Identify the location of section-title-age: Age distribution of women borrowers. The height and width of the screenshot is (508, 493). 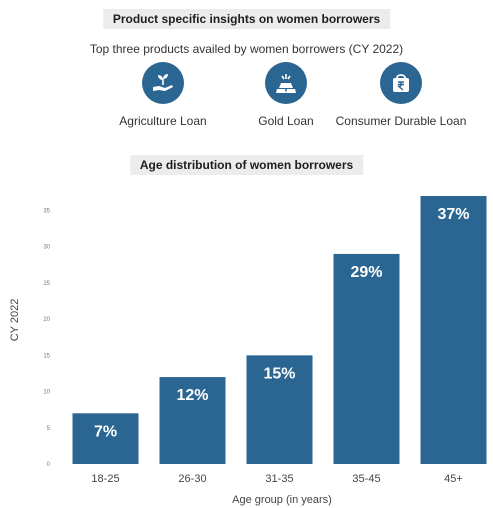
(246, 165).